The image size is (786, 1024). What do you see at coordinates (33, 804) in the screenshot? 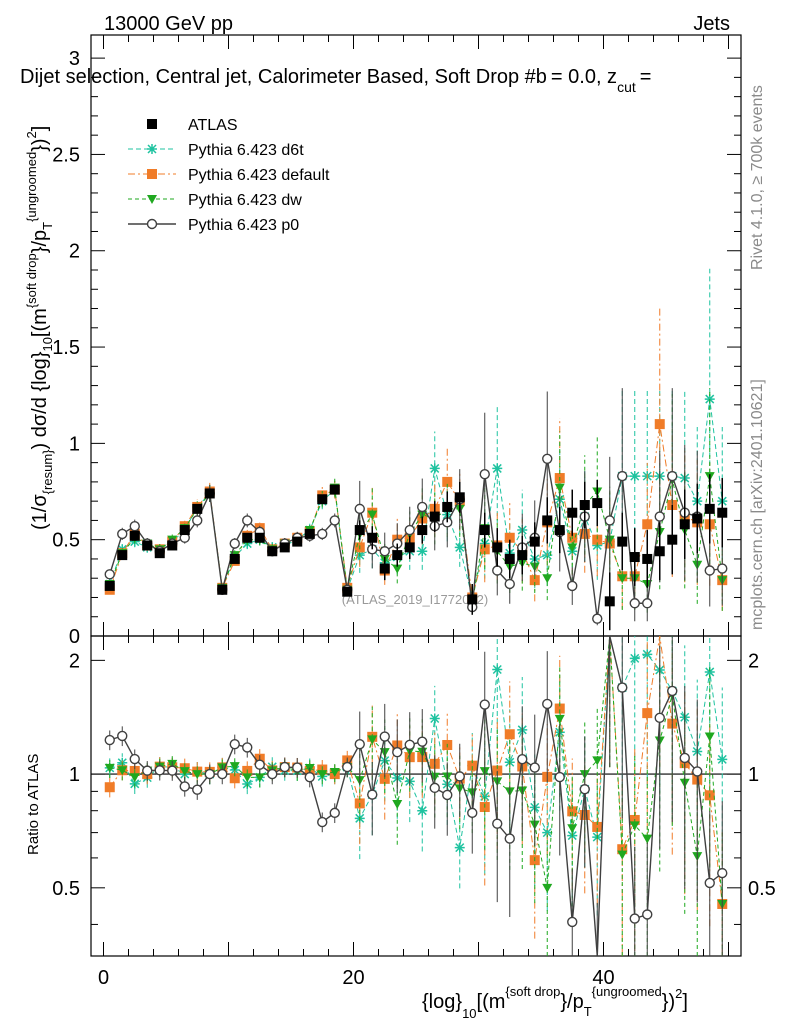
I see `ratio-y-label: Ratio to ATLAS` at bounding box center [33, 804].